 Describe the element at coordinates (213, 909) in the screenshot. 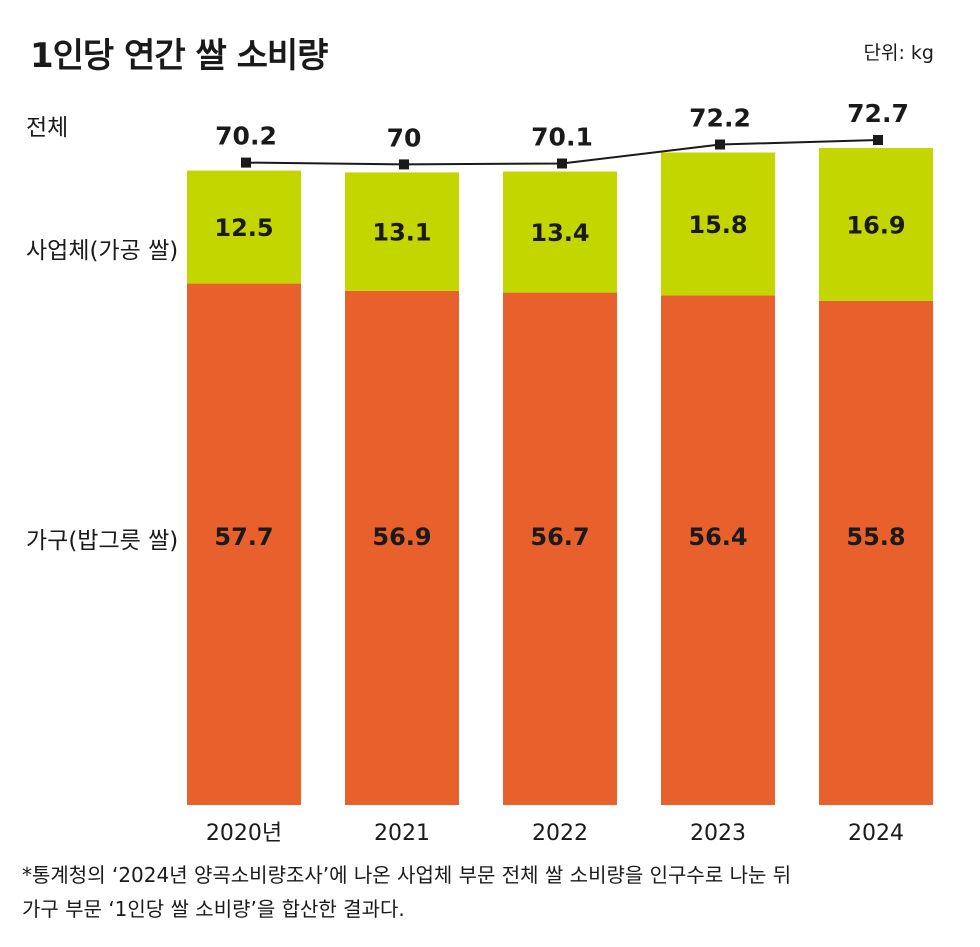

I see `footnote-line-2: 가구 부문 ‘1인당 쌀 소비량’을 합산한 결과다.` at that location.